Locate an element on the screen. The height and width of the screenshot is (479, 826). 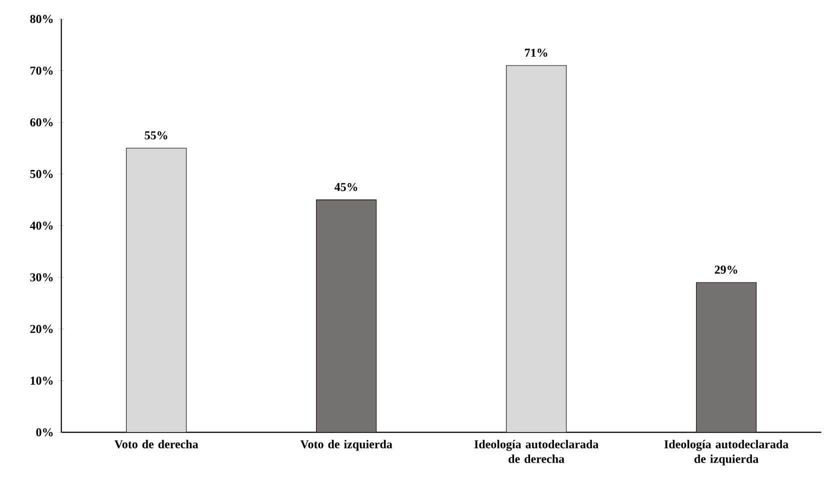
y-tick-label: 0% is located at coordinates (44, 432).